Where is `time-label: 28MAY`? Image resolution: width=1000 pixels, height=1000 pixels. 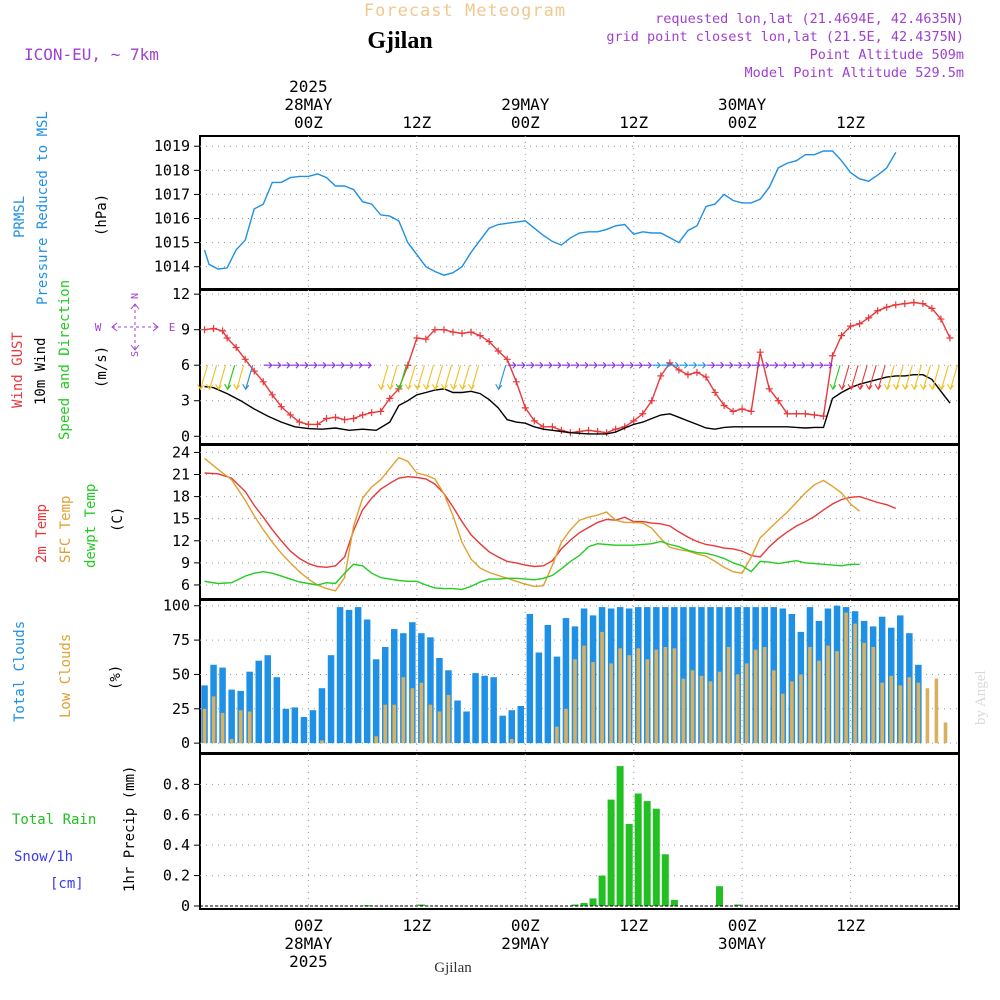
time-label: 28MAY is located at coordinates (308, 104).